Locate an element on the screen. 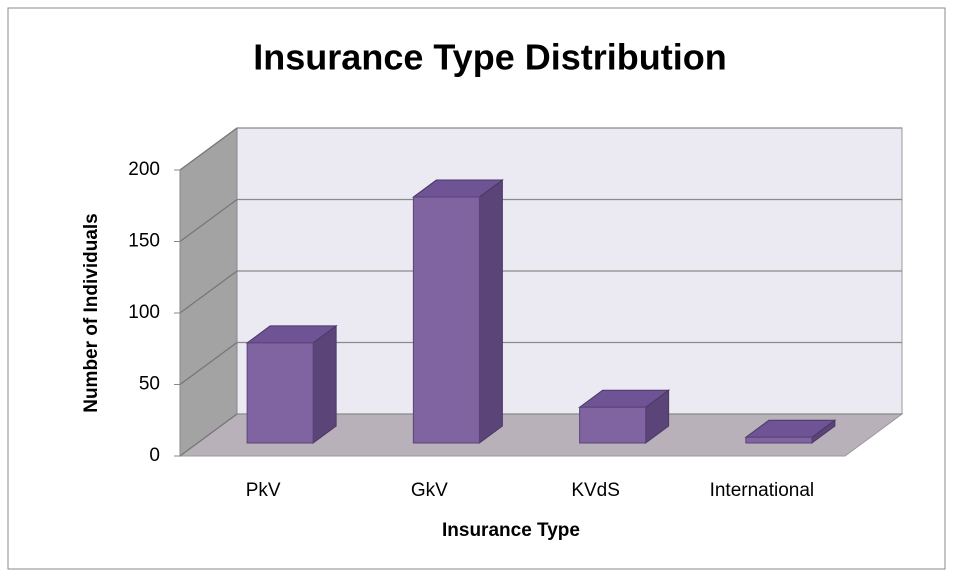 The width and height of the screenshot is (954, 578). x-tick-label: PkV is located at coordinates (263, 490).